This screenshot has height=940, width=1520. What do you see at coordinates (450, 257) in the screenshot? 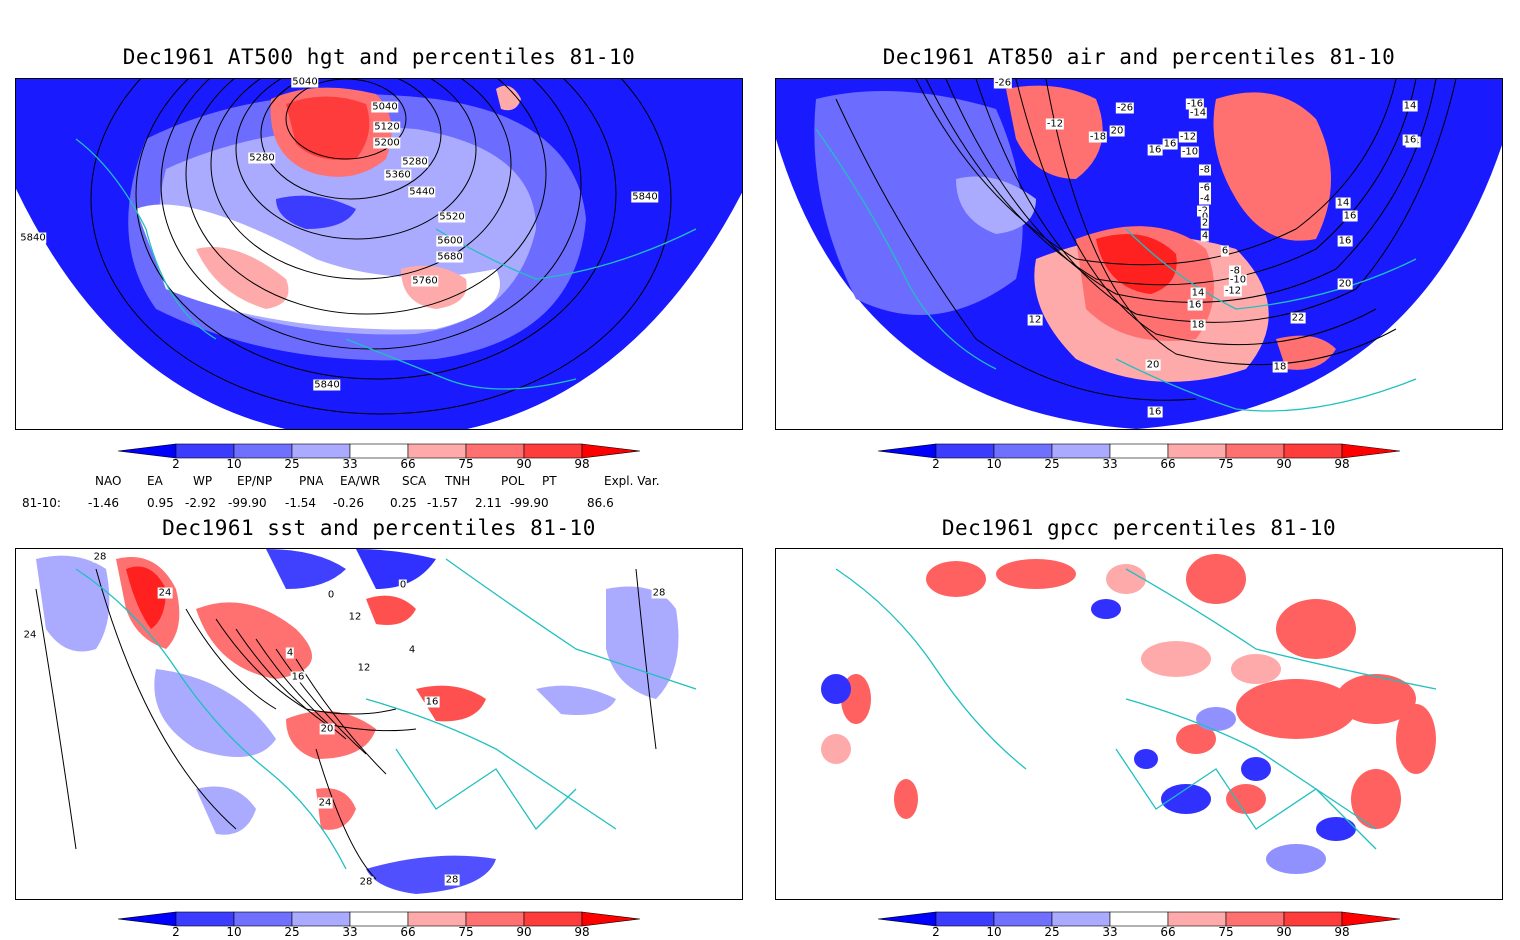
I see `contour-label: 5680` at bounding box center [450, 257].